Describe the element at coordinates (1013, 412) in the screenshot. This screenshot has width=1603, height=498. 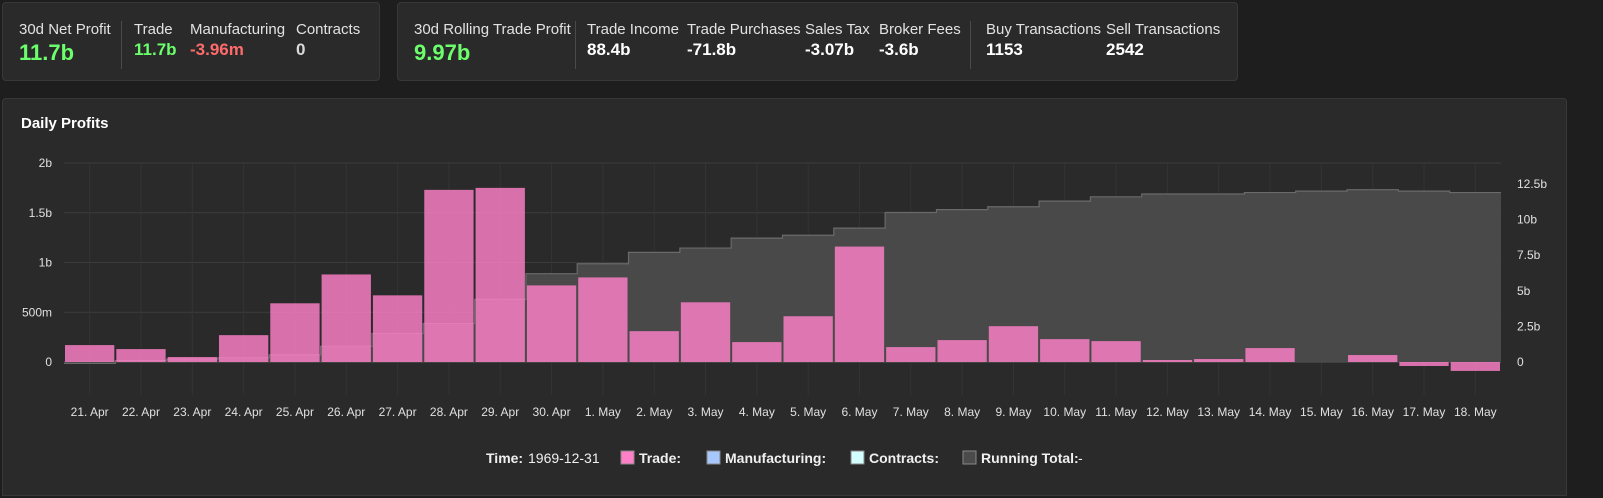
I see `x-axis-tick-label: 9. May` at that location.